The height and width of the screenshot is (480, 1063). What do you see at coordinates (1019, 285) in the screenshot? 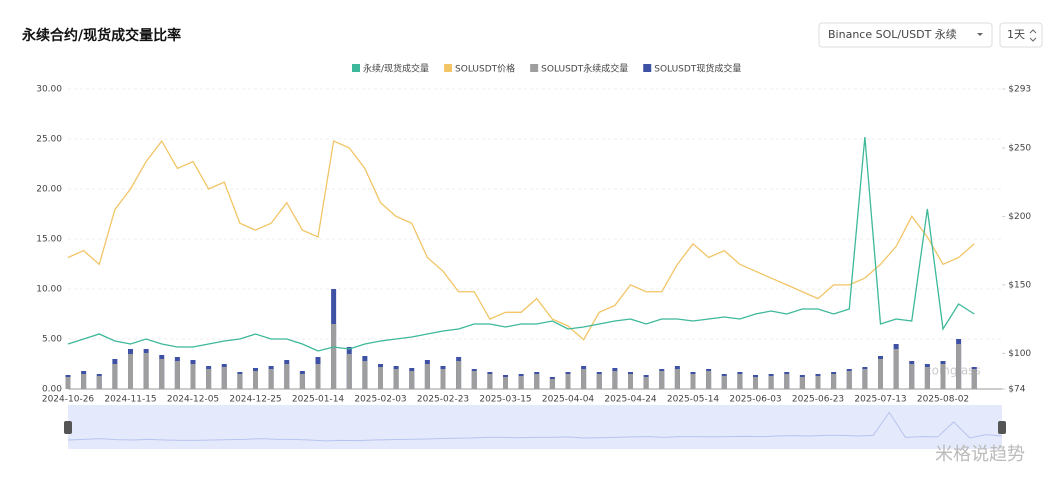
I see `y2-tick-label: $150` at bounding box center [1019, 285].